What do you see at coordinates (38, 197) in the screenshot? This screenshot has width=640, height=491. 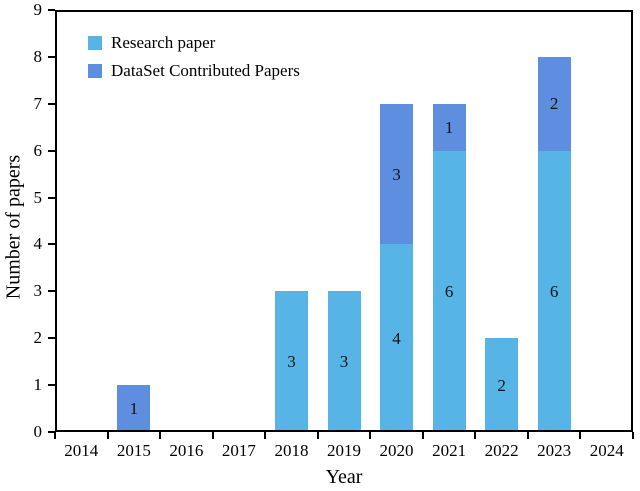 I see `y-axis-tick-label: 5` at bounding box center [38, 197].